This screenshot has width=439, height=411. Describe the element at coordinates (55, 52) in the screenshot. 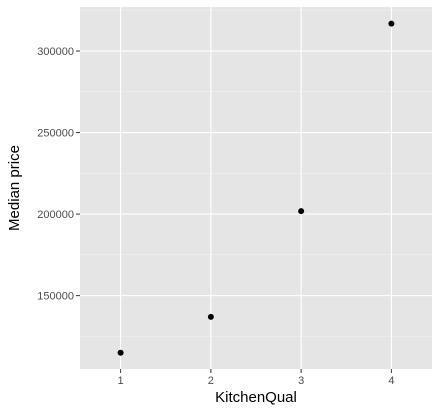

I see `y-tick-label: 300000` at that location.